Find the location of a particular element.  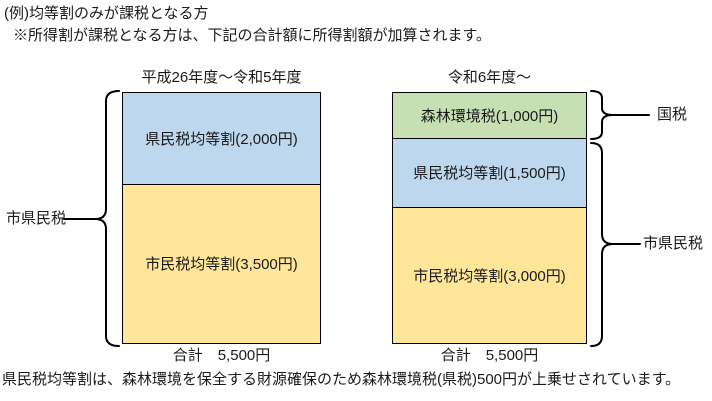

right-total-label: 合計 5,500円 is located at coordinates (489, 355).